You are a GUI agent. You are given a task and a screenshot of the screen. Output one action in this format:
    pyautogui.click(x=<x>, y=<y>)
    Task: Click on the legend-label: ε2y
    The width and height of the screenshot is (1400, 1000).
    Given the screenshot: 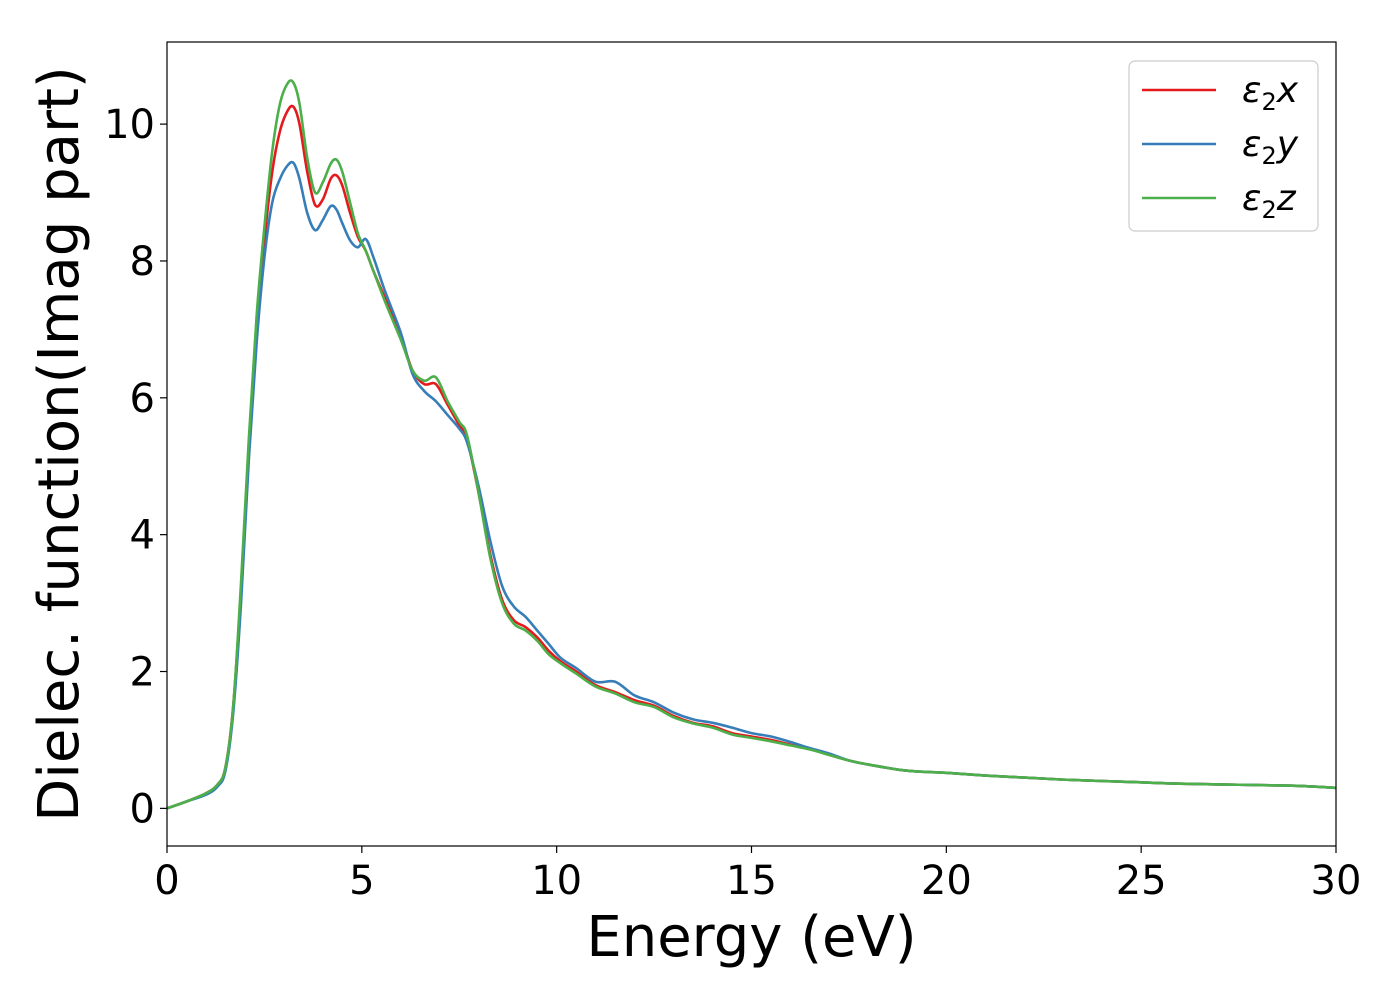 What is the action you would take?
    pyautogui.click(x=1270, y=147)
    